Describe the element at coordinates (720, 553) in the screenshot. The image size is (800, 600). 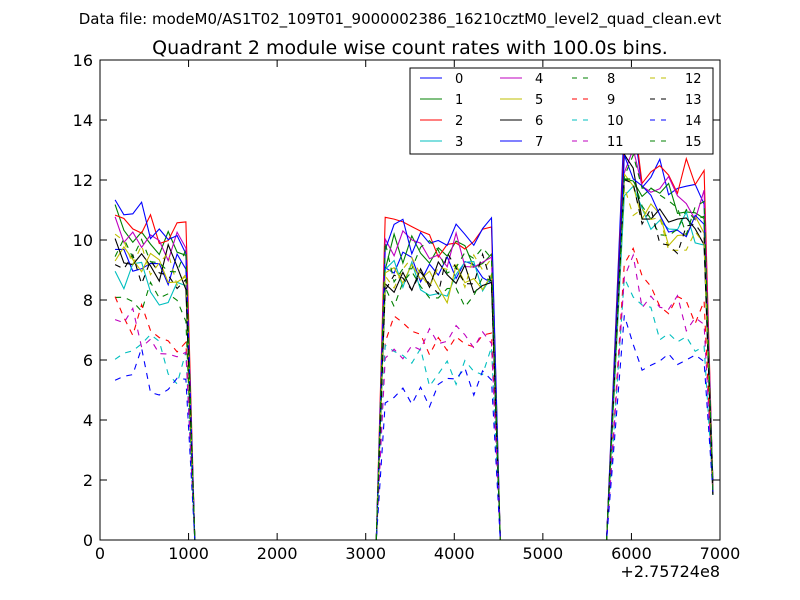
I see `x-tick-label: 7000` at that location.